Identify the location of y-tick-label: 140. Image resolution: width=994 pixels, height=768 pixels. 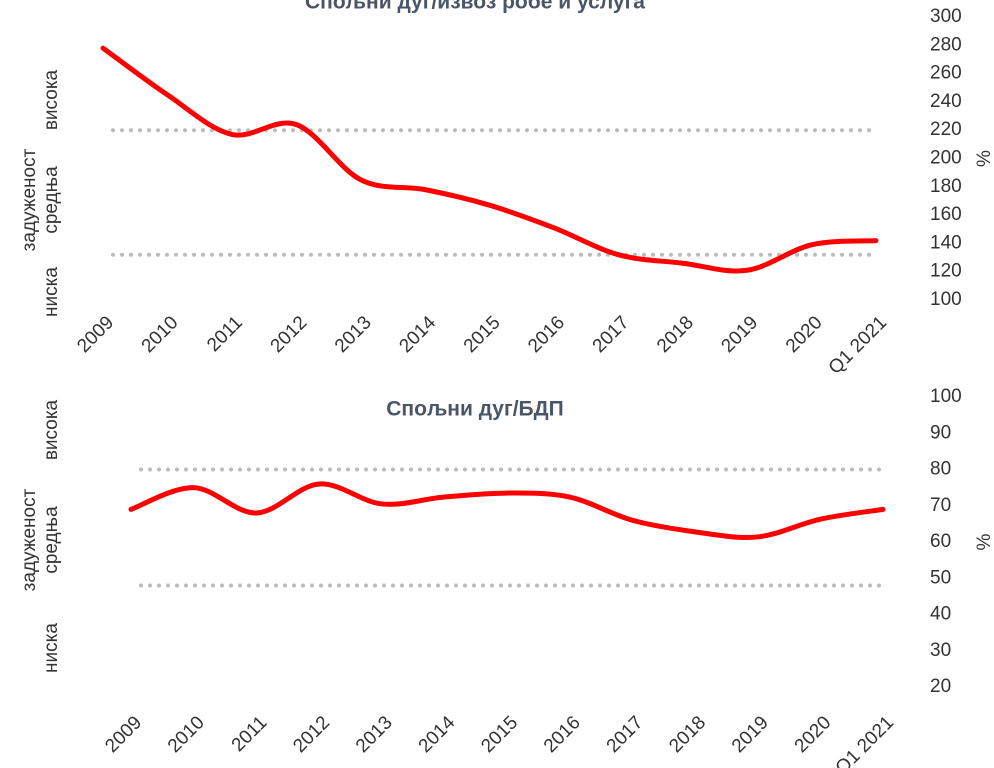
(946, 242).